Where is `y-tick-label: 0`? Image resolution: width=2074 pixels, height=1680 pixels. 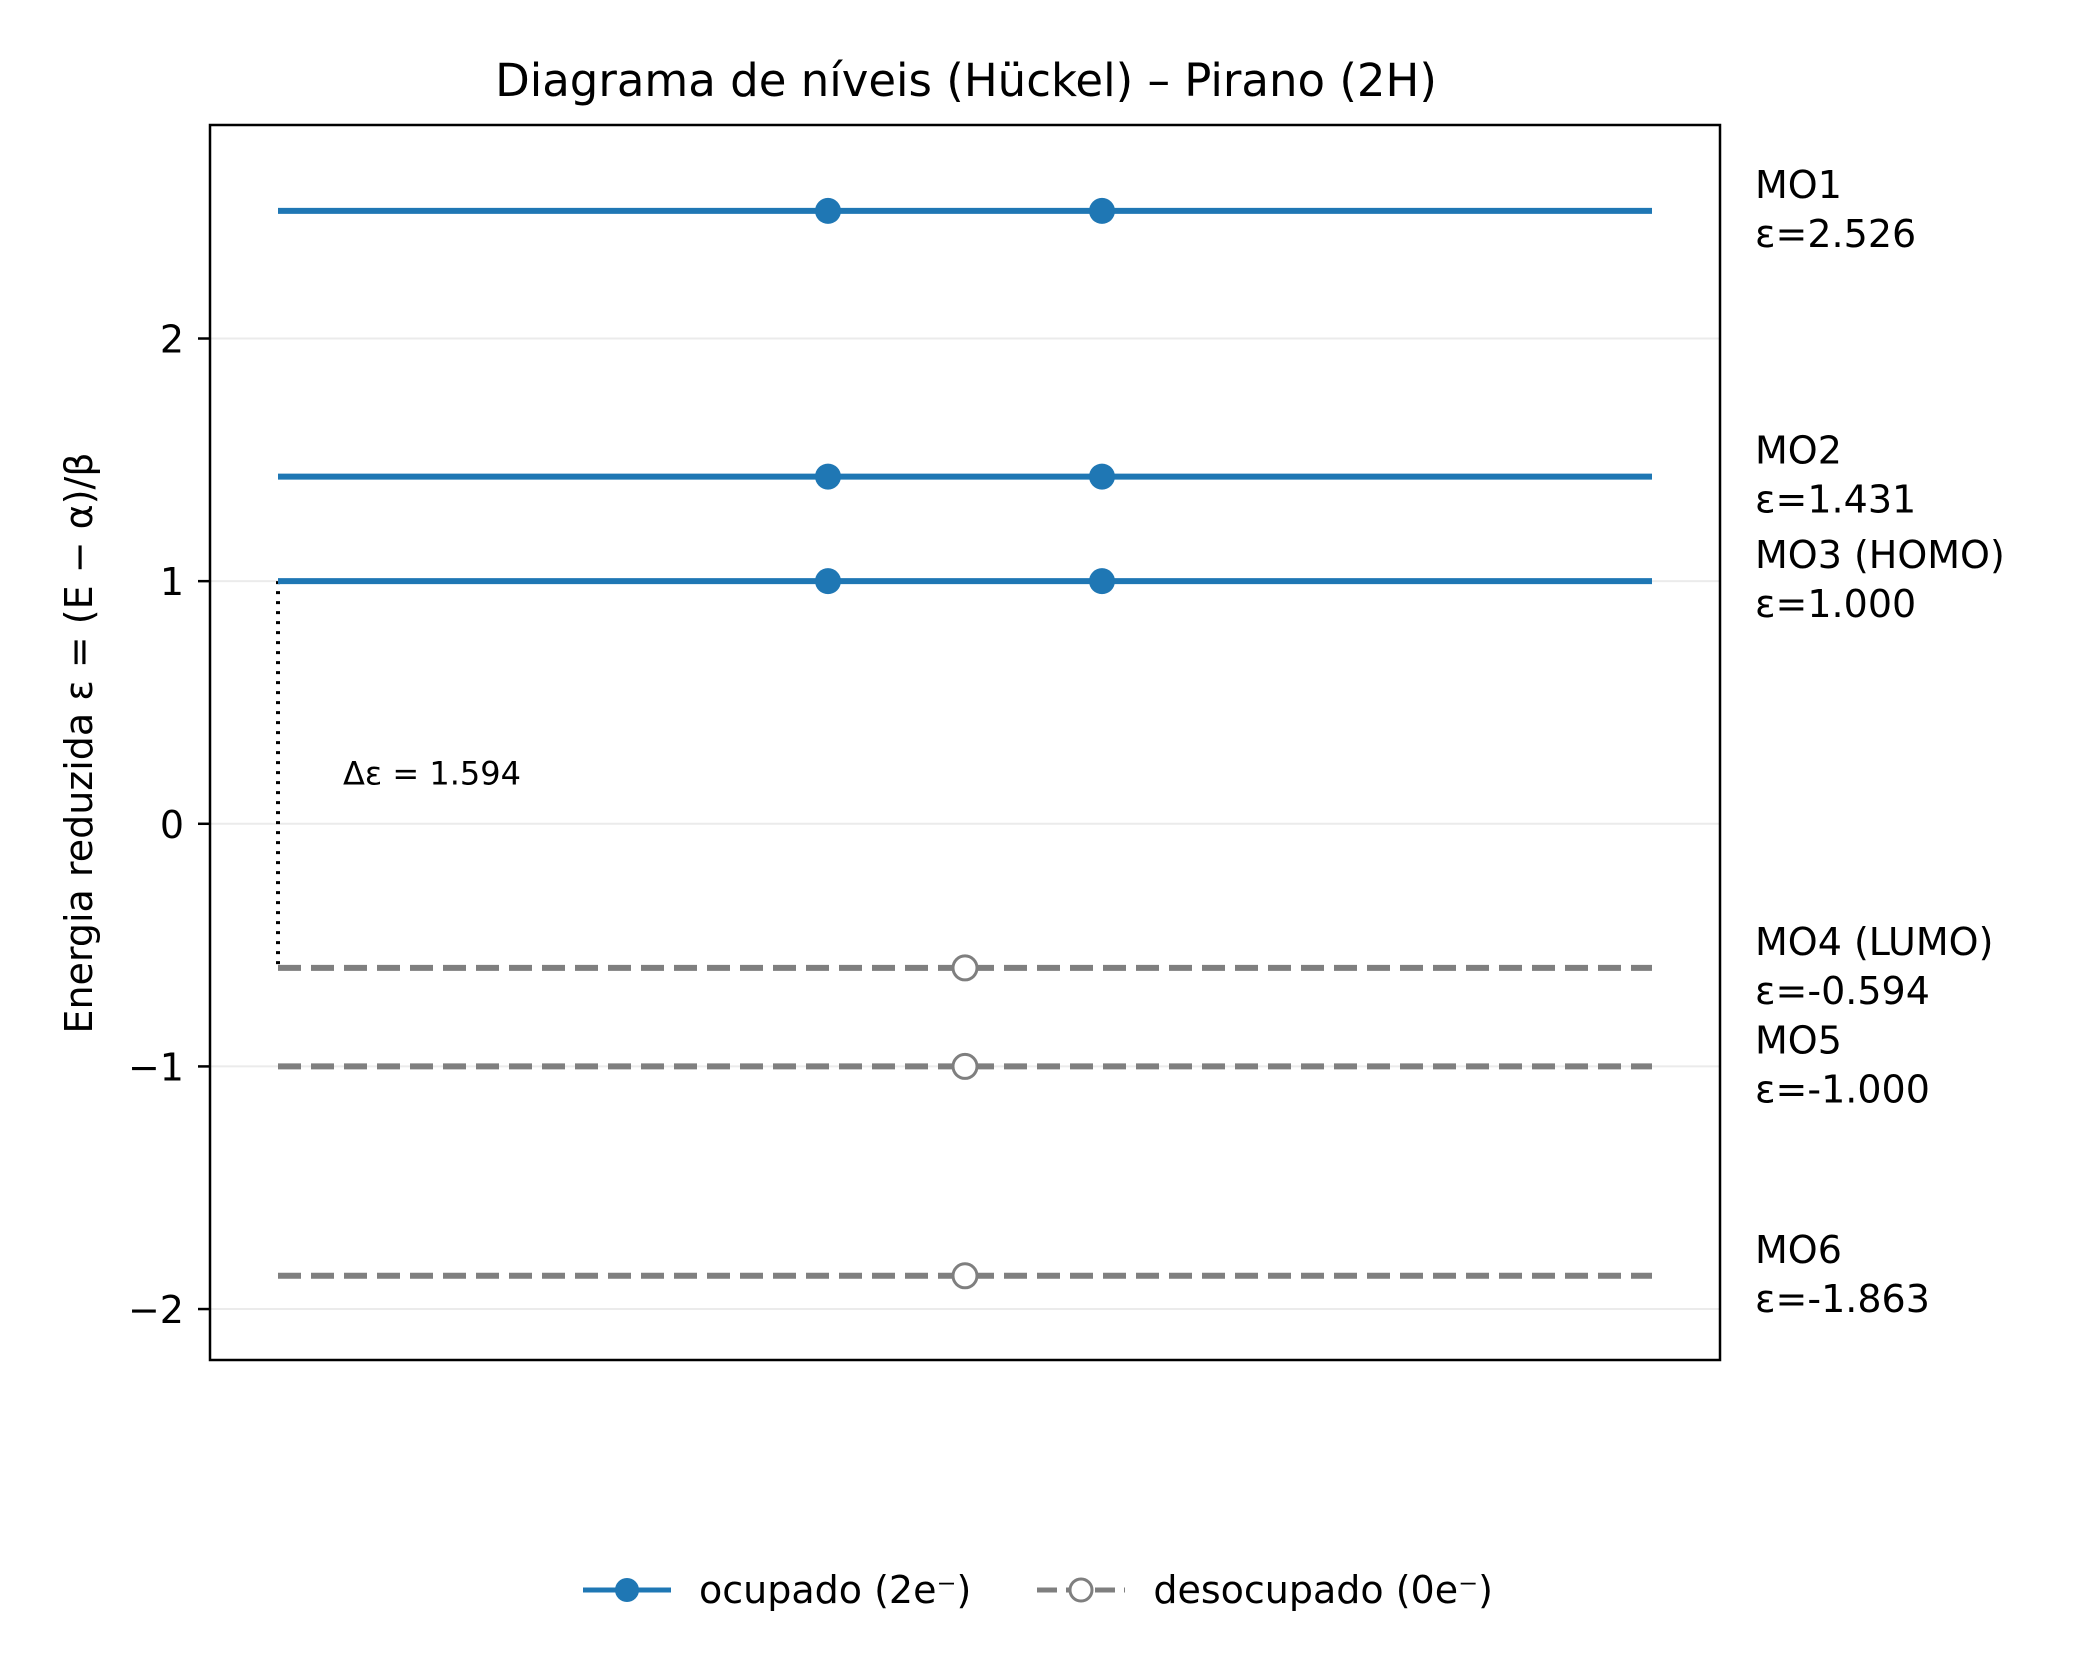 y-tick-label: 0 is located at coordinates (172, 825).